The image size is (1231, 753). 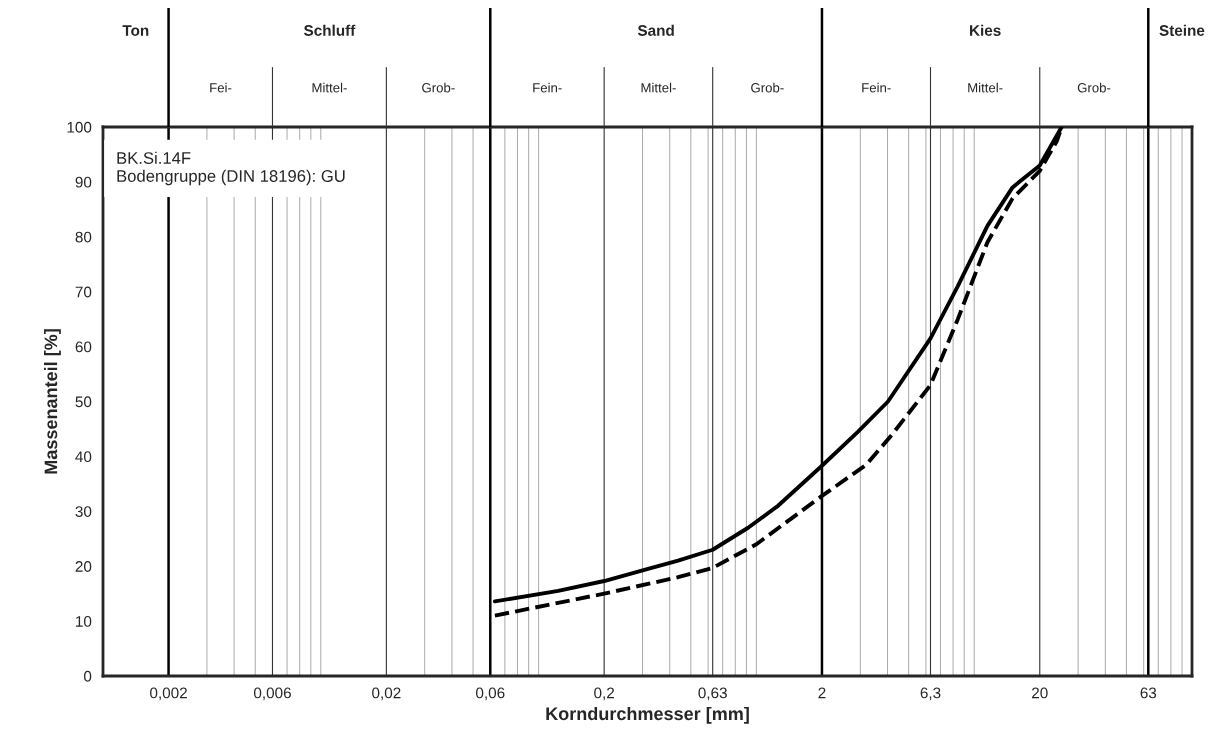 What do you see at coordinates (386, 694) in the screenshot?
I see `x-tick-label: 0,02` at bounding box center [386, 694].